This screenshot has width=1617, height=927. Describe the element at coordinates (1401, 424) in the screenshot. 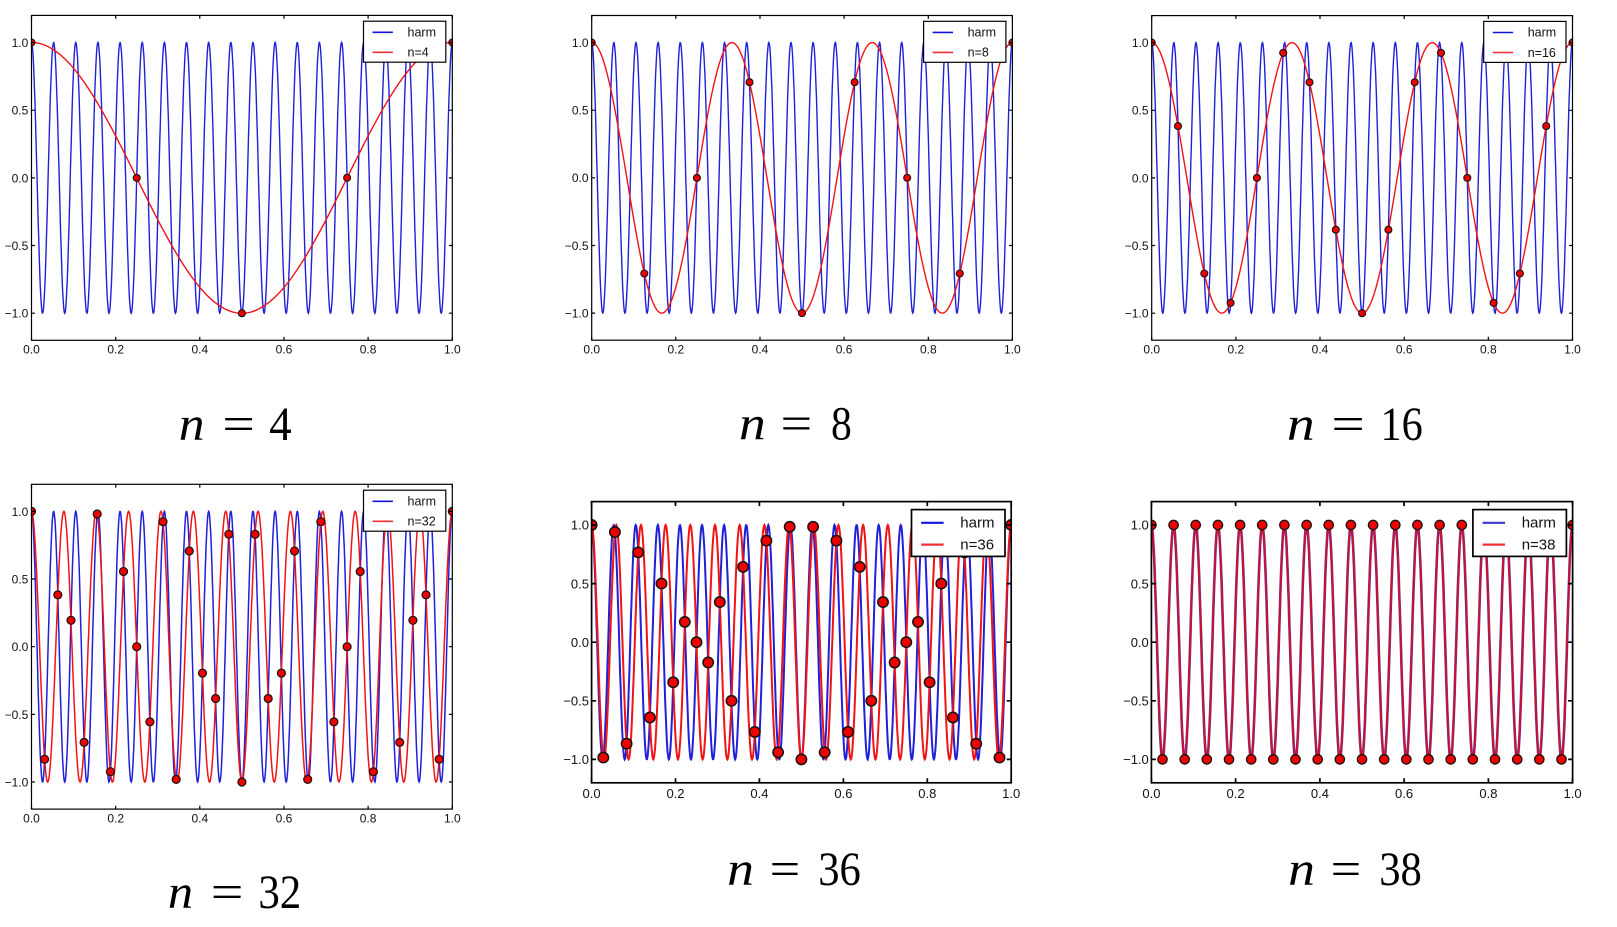

I see `svg-text: 16` at that location.